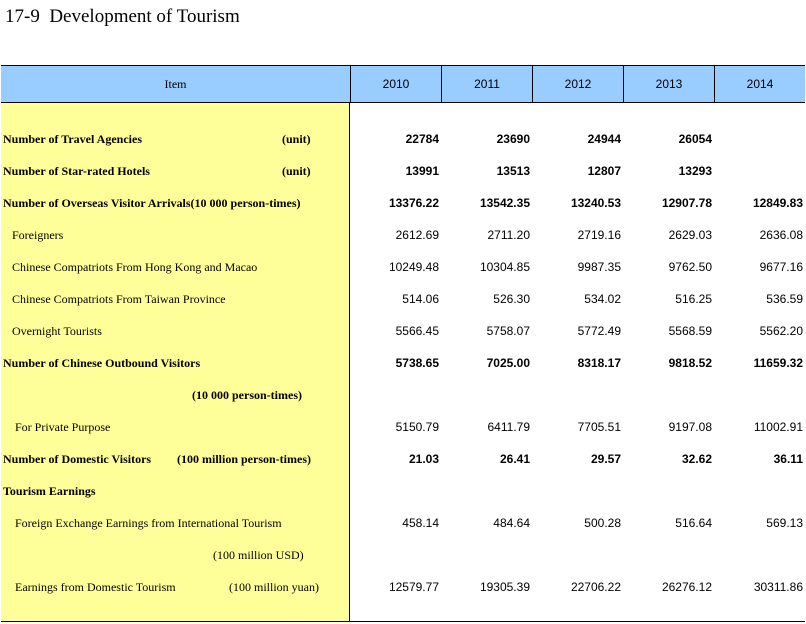 The height and width of the screenshot is (624, 806). I want to click on cell-value-2011: 10304.85, so click(504, 267).